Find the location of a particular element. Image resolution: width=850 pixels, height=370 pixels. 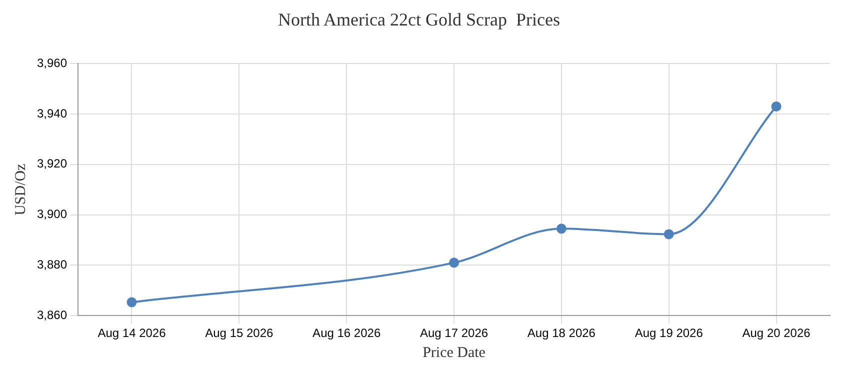

x-tick-label: Aug 14 2026 is located at coordinates (132, 333).